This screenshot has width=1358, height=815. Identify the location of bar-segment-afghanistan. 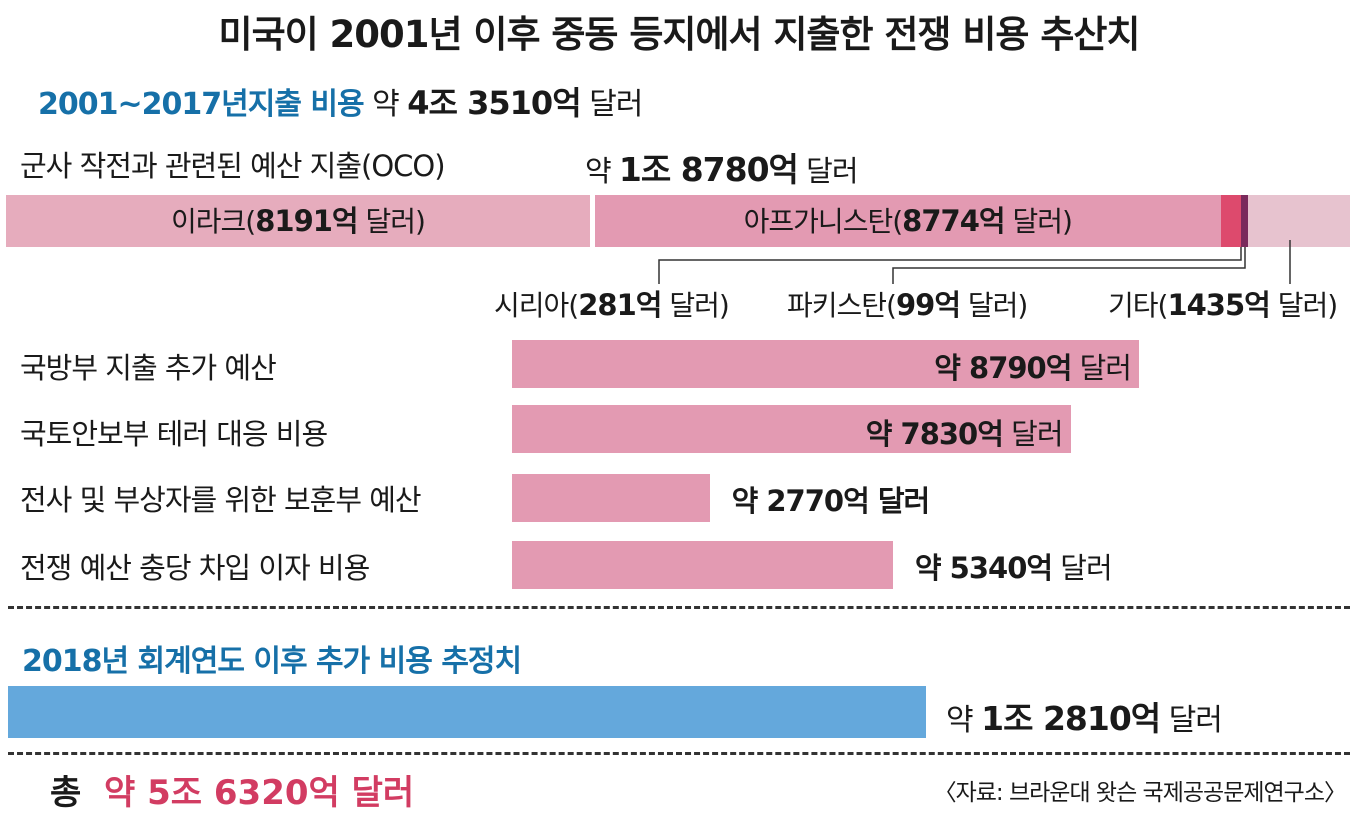
(908, 221).